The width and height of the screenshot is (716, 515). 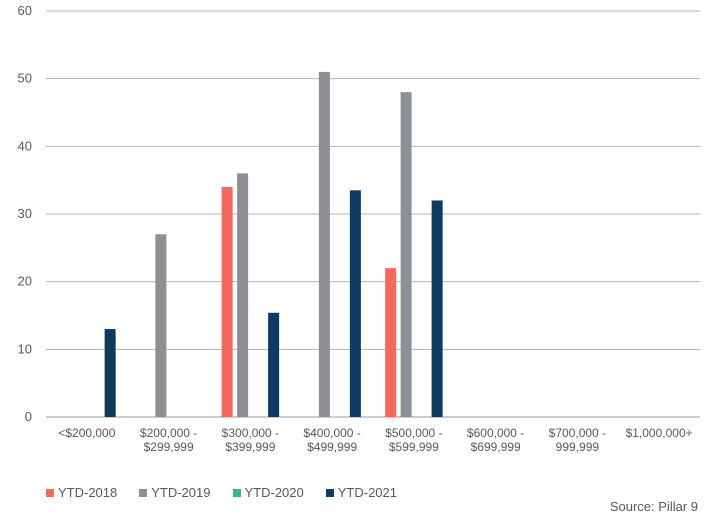 I want to click on x-tick-label-line: $400,000 -, so click(x=331, y=433).